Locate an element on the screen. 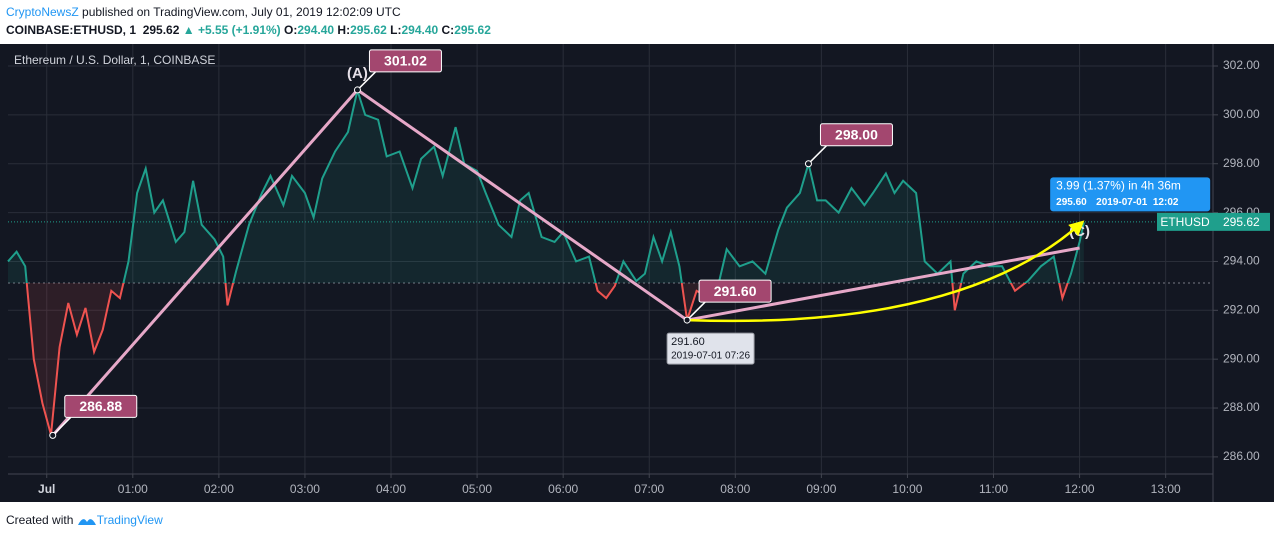 The width and height of the screenshot is (1274, 539). footer-text: Created with is located at coordinates (40, 520).